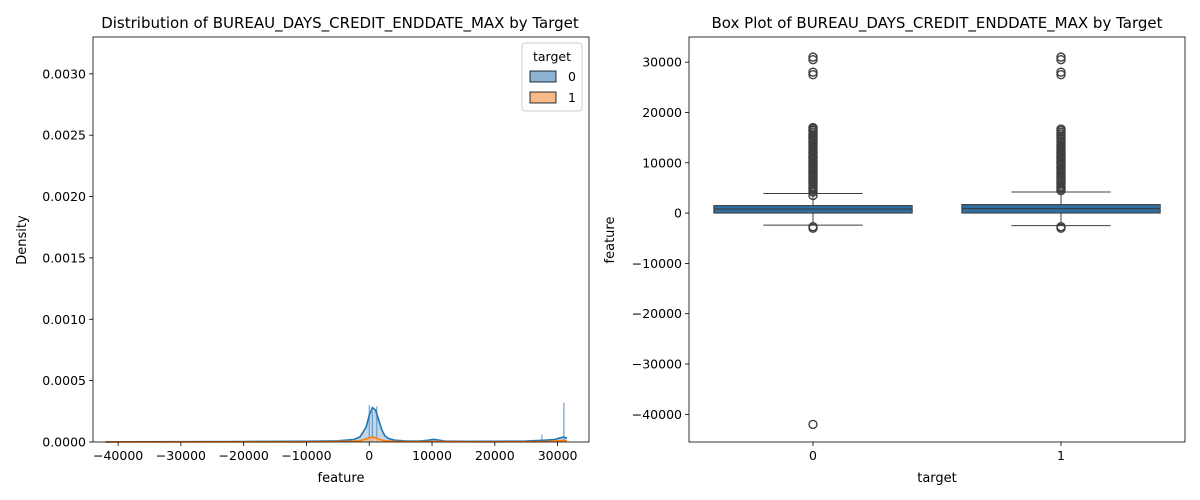 The height and width of the screenshot is (500, 1200). What do you see at coordinates (22, 240) in the screenshot?
I see `density-y-label: Density` at bounding box center [22, 240].